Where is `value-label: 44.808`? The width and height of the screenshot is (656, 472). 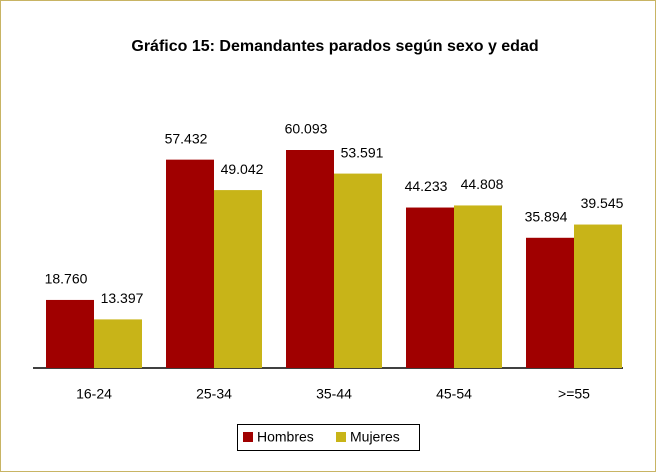 value-label: 44.808 is located at coordinates (482, 184).